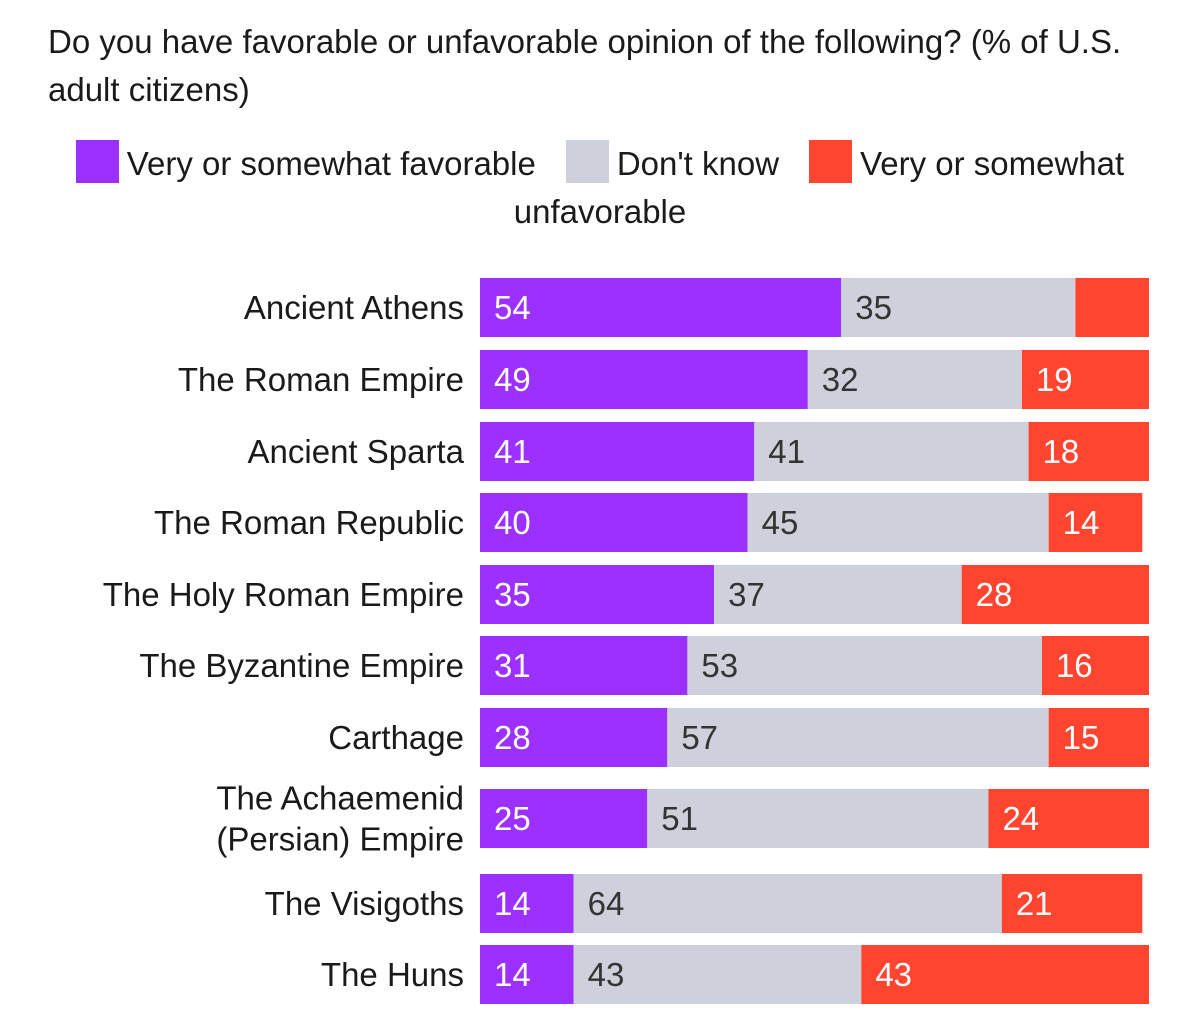 The image size is (1200, 1034). Describe the element at coordinates (1005, 974) in the screenshot. I see `bar-very-or-somewhat-unfavorable-the-huns` at that location.